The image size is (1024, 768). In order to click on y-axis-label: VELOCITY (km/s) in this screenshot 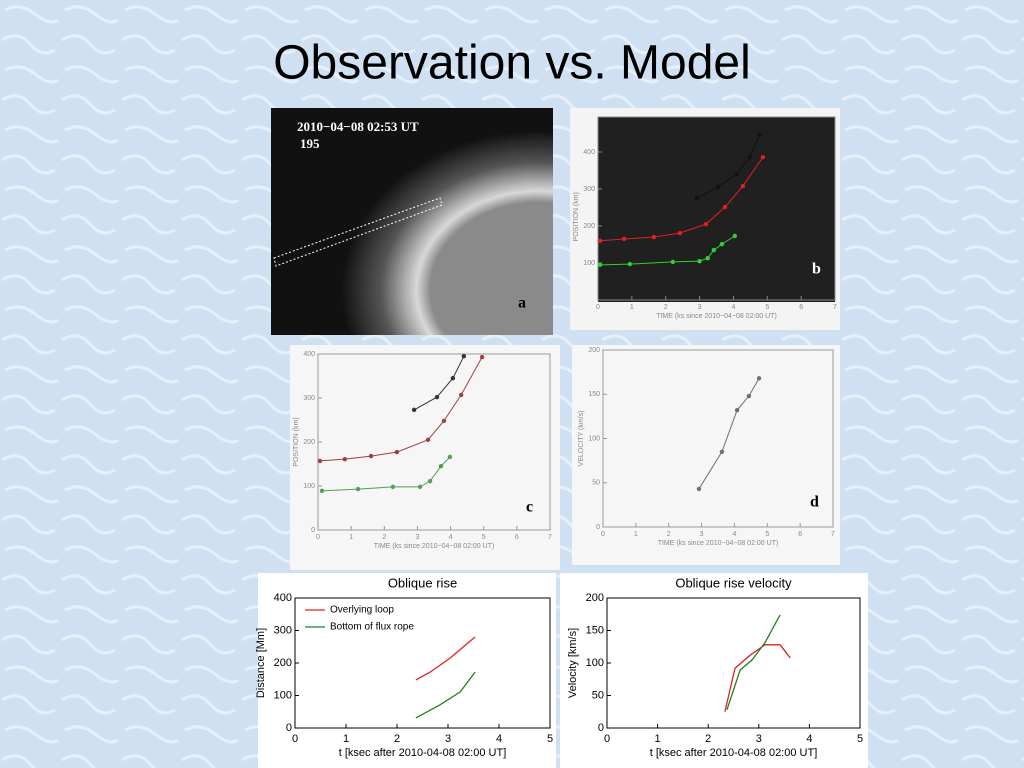, I will do `click(581, 439)`.